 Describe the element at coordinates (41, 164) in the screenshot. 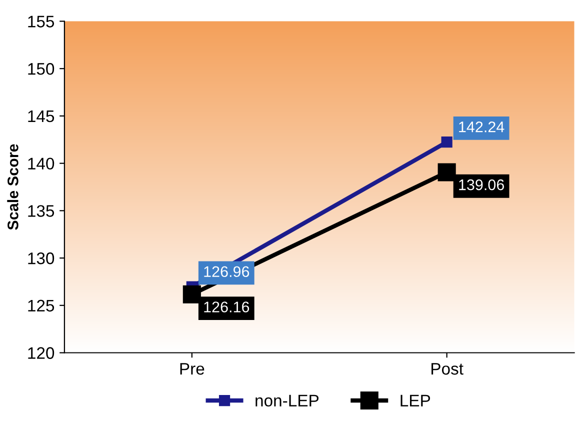

I see `y-tick-label: 140` at that location.